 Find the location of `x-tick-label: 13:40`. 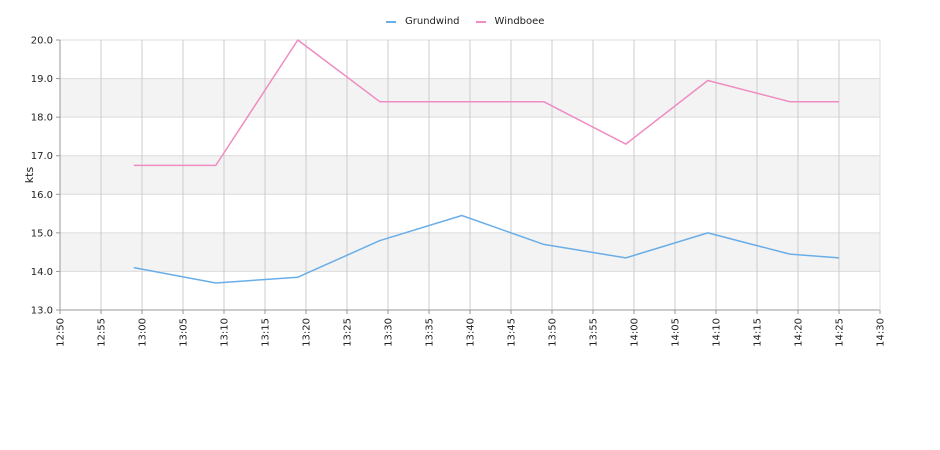

x-tick-label: 13:40 is located at coordinates (471, 332).